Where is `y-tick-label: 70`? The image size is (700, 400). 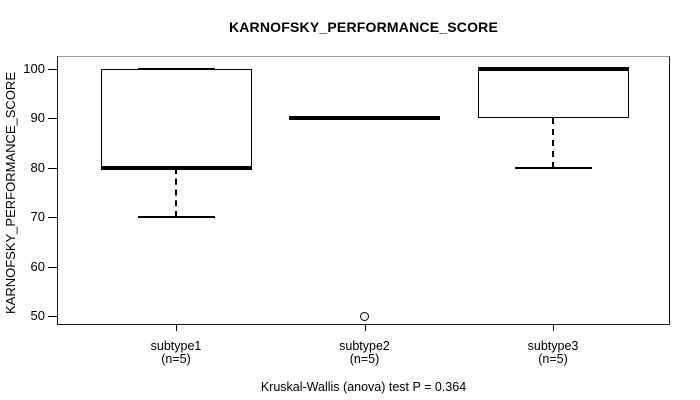
y-tick-label: 70 is located at coordinates (37, 217).